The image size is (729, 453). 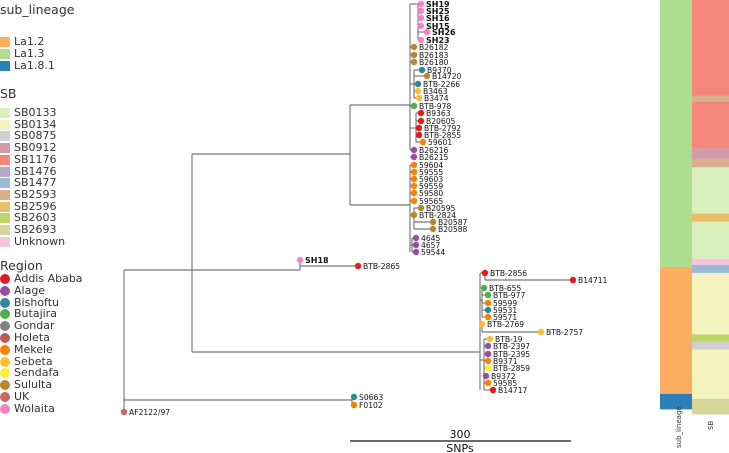 I want to click on tip-label: 4657, so click(x=430, y=245).